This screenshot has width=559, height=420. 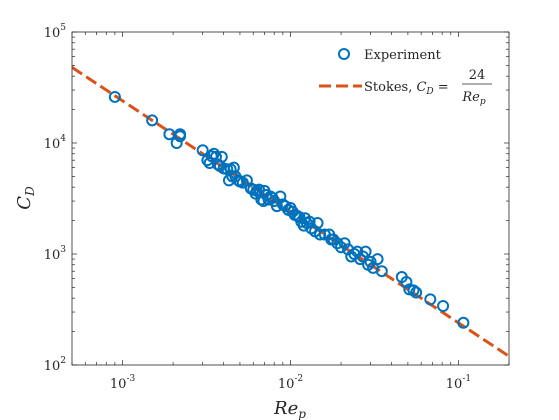 What do you see at coordinates (55, 143) in the screenshot?
I see `y-tick-label: 10⁴` at bounding box center [55, 143].